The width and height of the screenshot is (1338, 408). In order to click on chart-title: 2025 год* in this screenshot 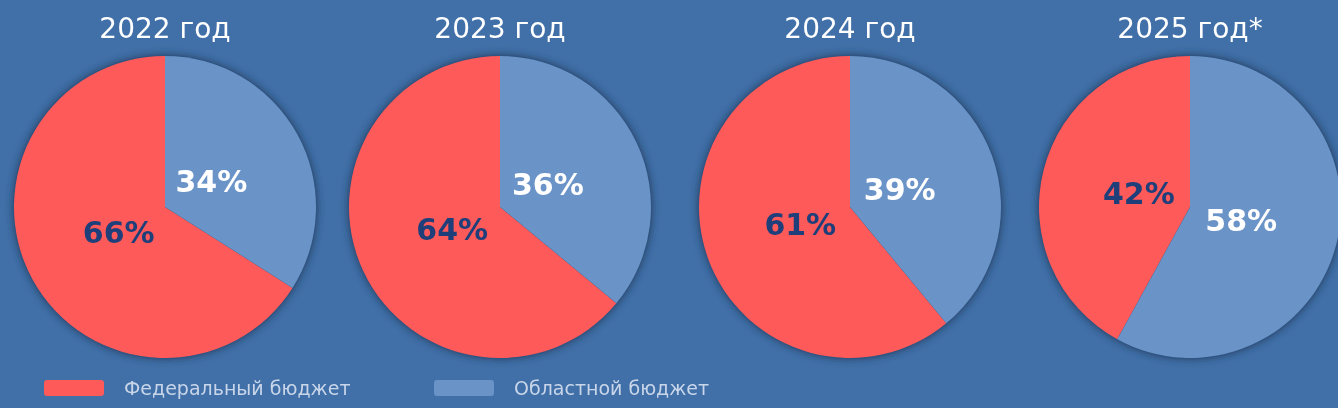, I will do `click(1190, 28)`.